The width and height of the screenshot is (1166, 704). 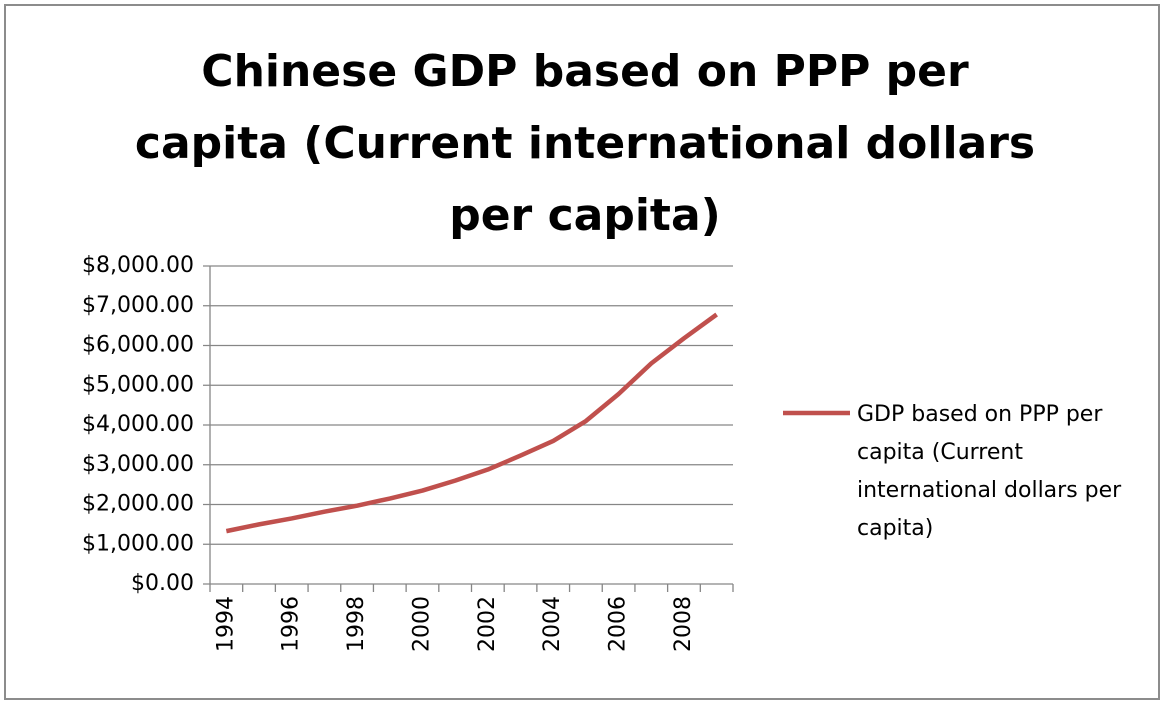 What do you see at coordinates (471, 423) in the screenshot?
I see `series-line` at bounding box center [471, 423].